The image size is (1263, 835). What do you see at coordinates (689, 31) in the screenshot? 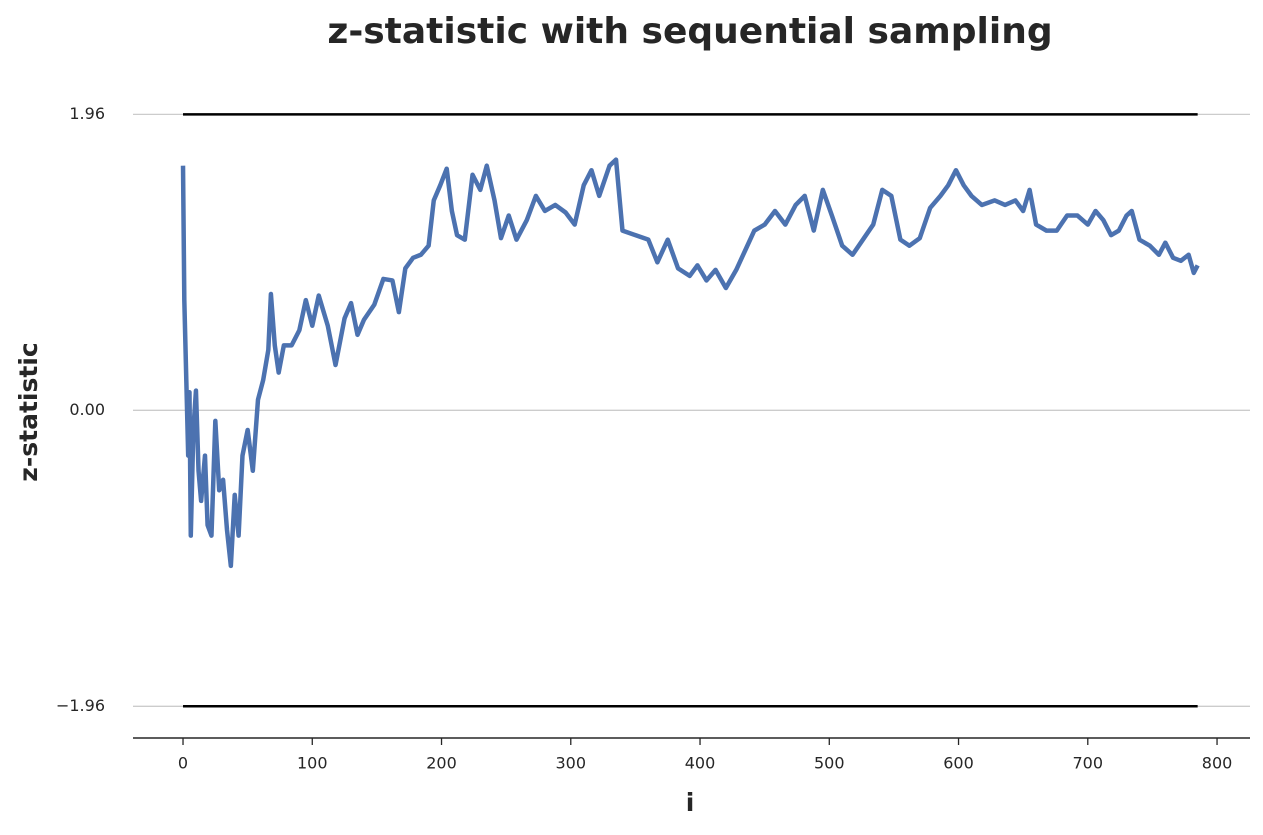
I see `chart-title: z-statistic with sequential sampling` at bounding box center [689, 31].